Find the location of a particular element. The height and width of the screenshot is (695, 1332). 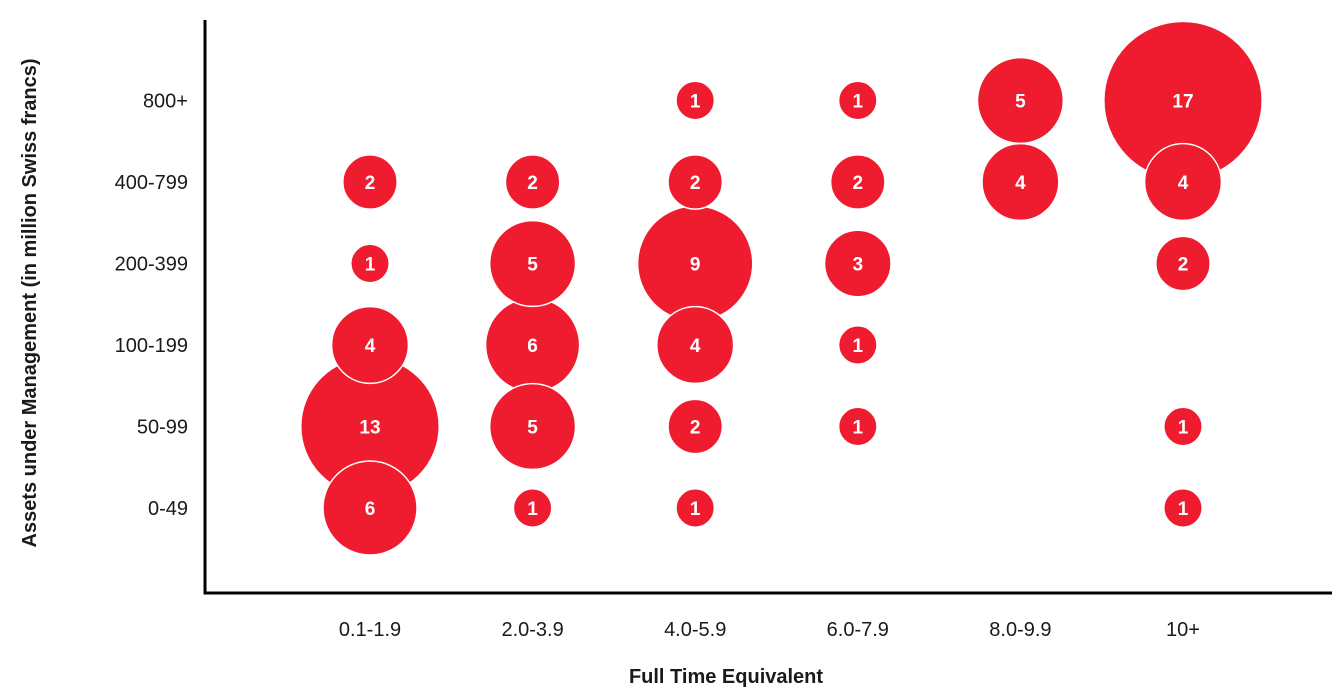

bubble-0-1-1-9-0-49: 6 is located at coordinates (370, 508).